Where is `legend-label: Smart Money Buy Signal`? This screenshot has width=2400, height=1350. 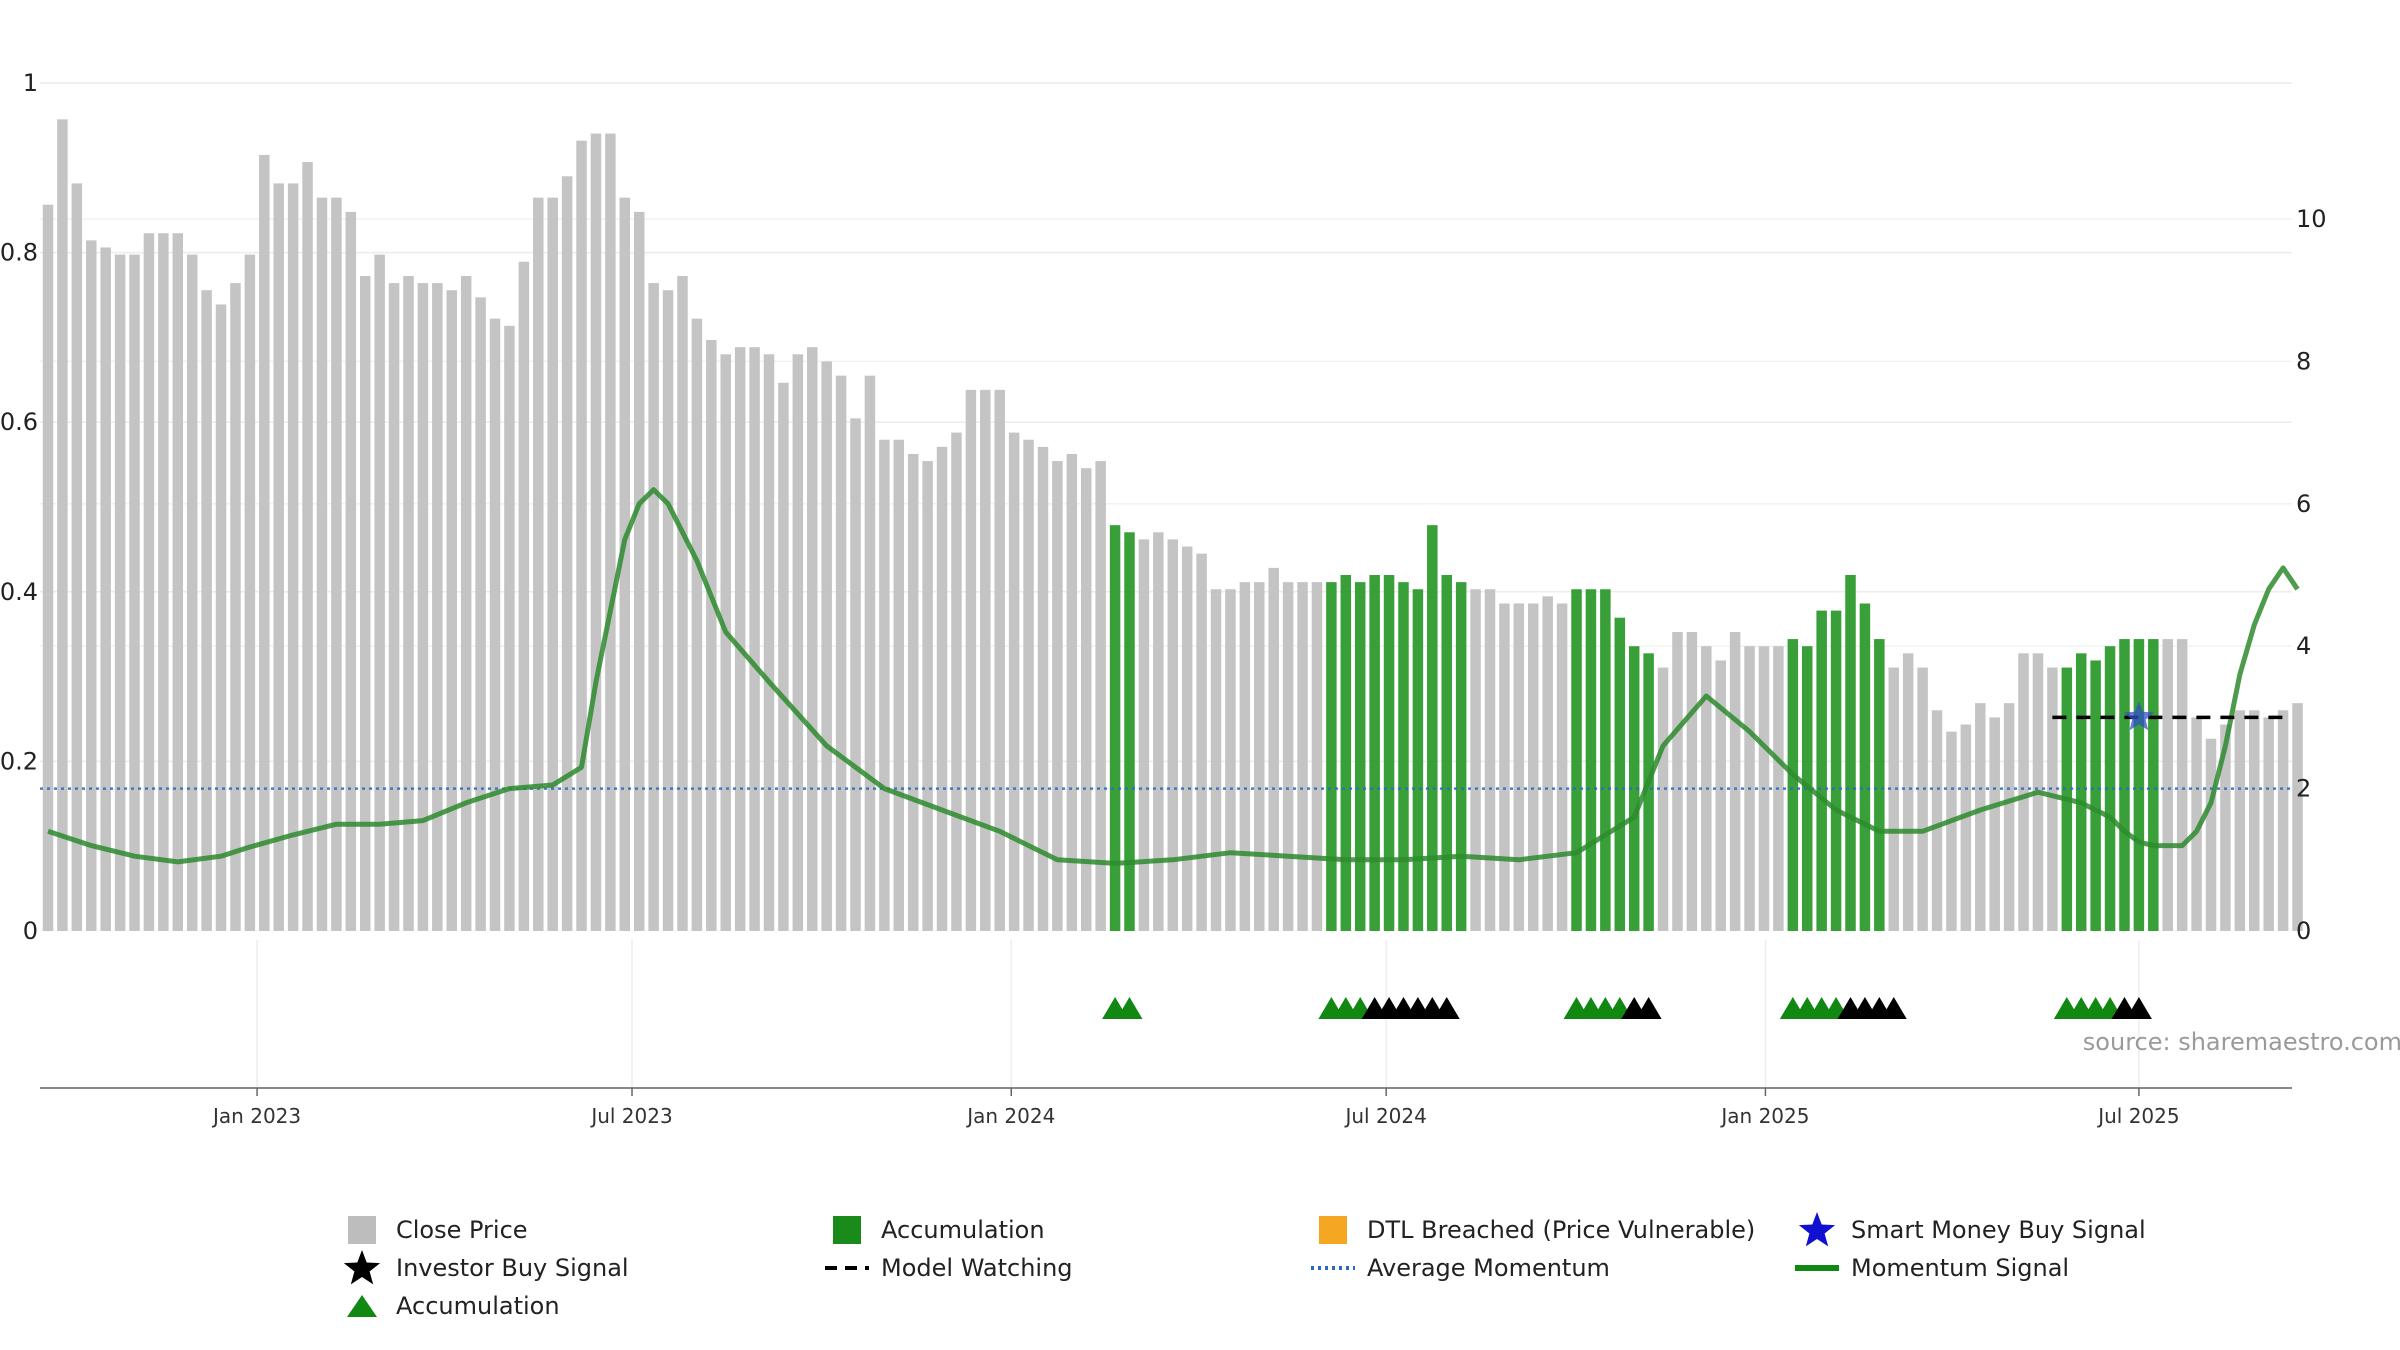 legend-label: Smart Money Buy Signal is located at coordinates (1998, 1230).